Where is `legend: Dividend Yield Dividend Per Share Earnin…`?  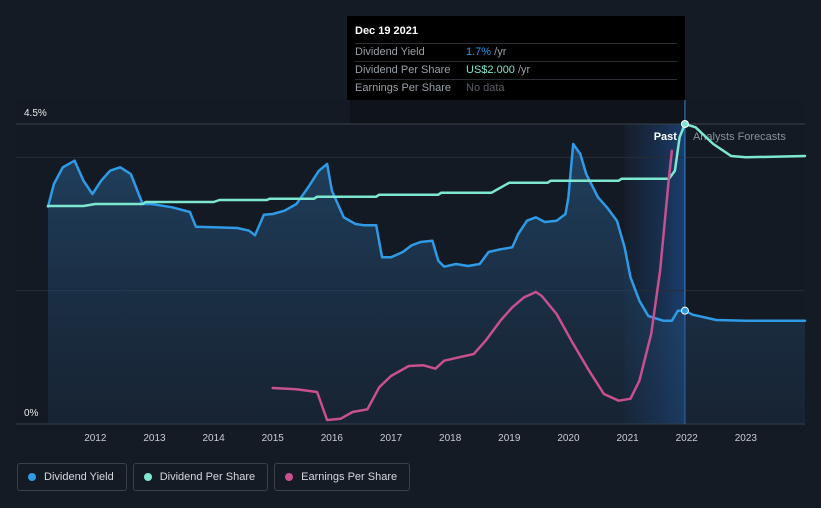 legend: Dividend Yield Dividend Per Share Earnin… is located at coordinates (214, 477).